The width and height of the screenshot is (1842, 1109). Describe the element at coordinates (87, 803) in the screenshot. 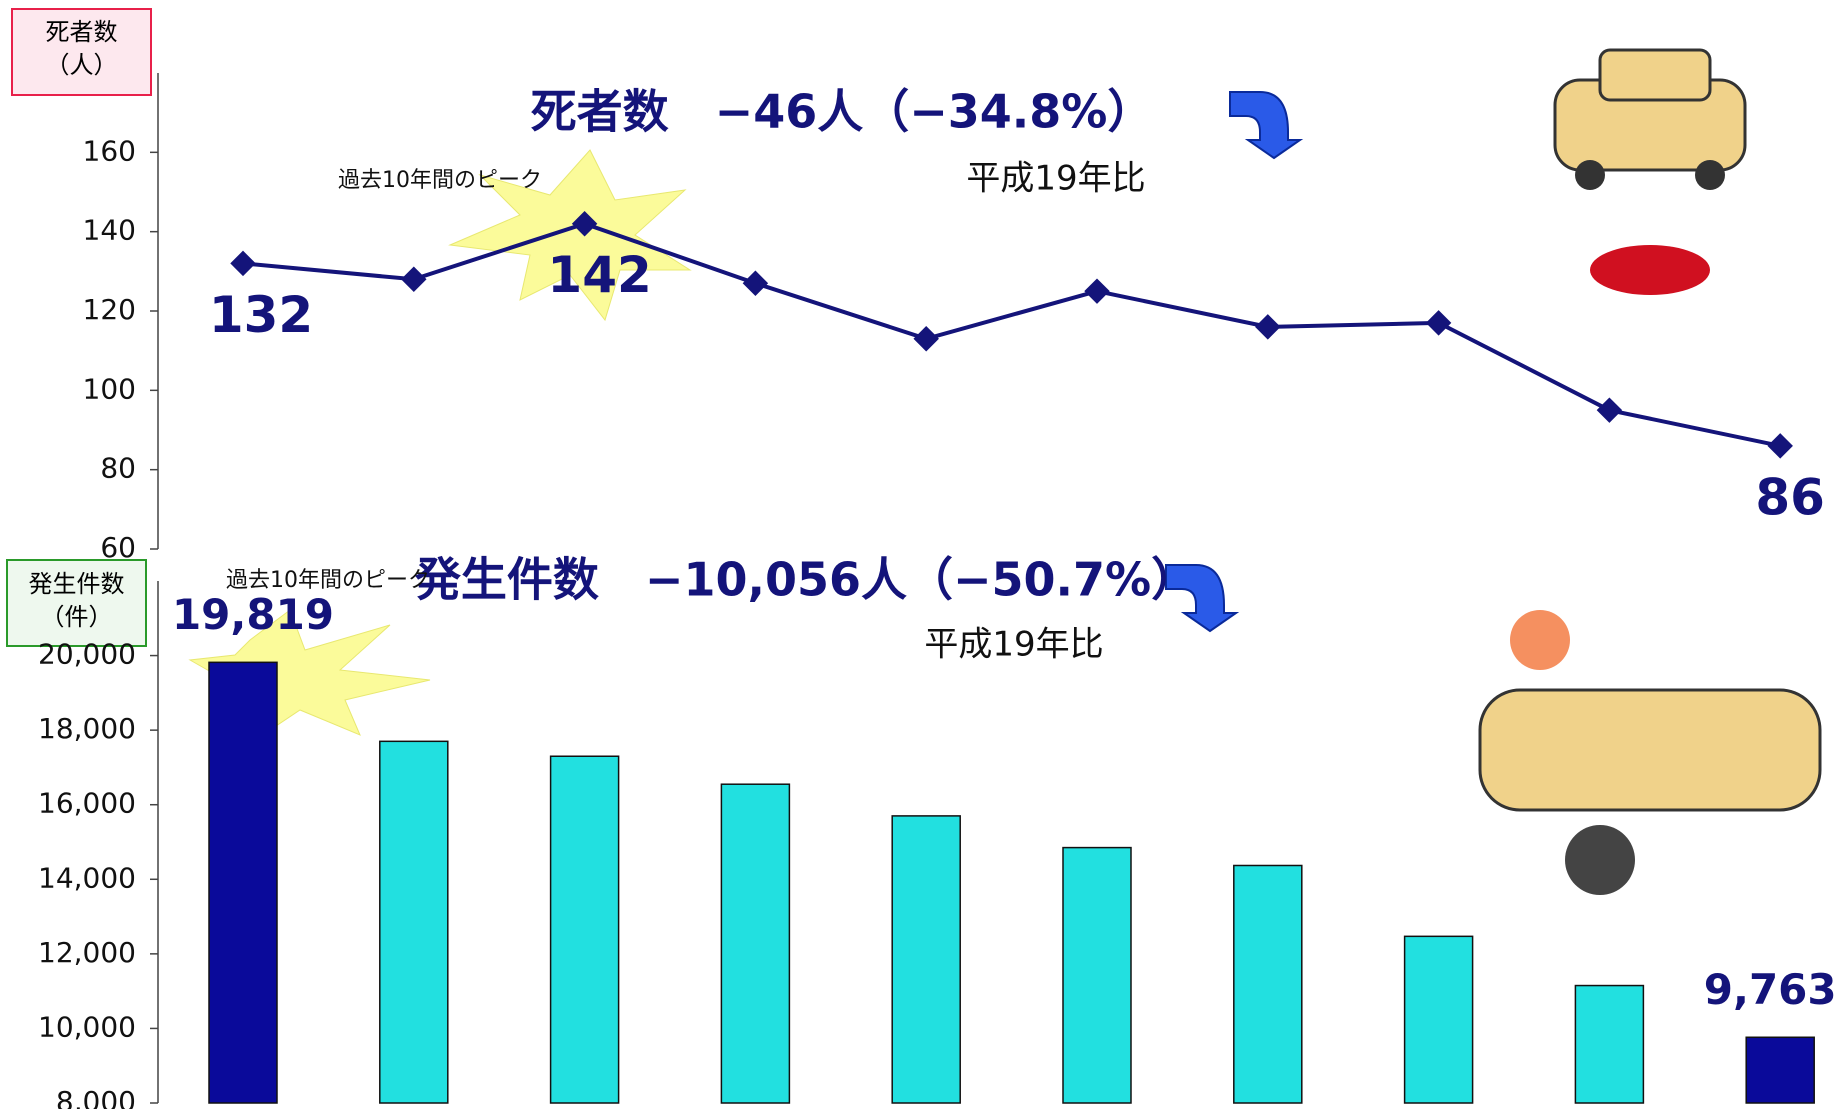

I see `y-tick-label: 16,000` at that location.